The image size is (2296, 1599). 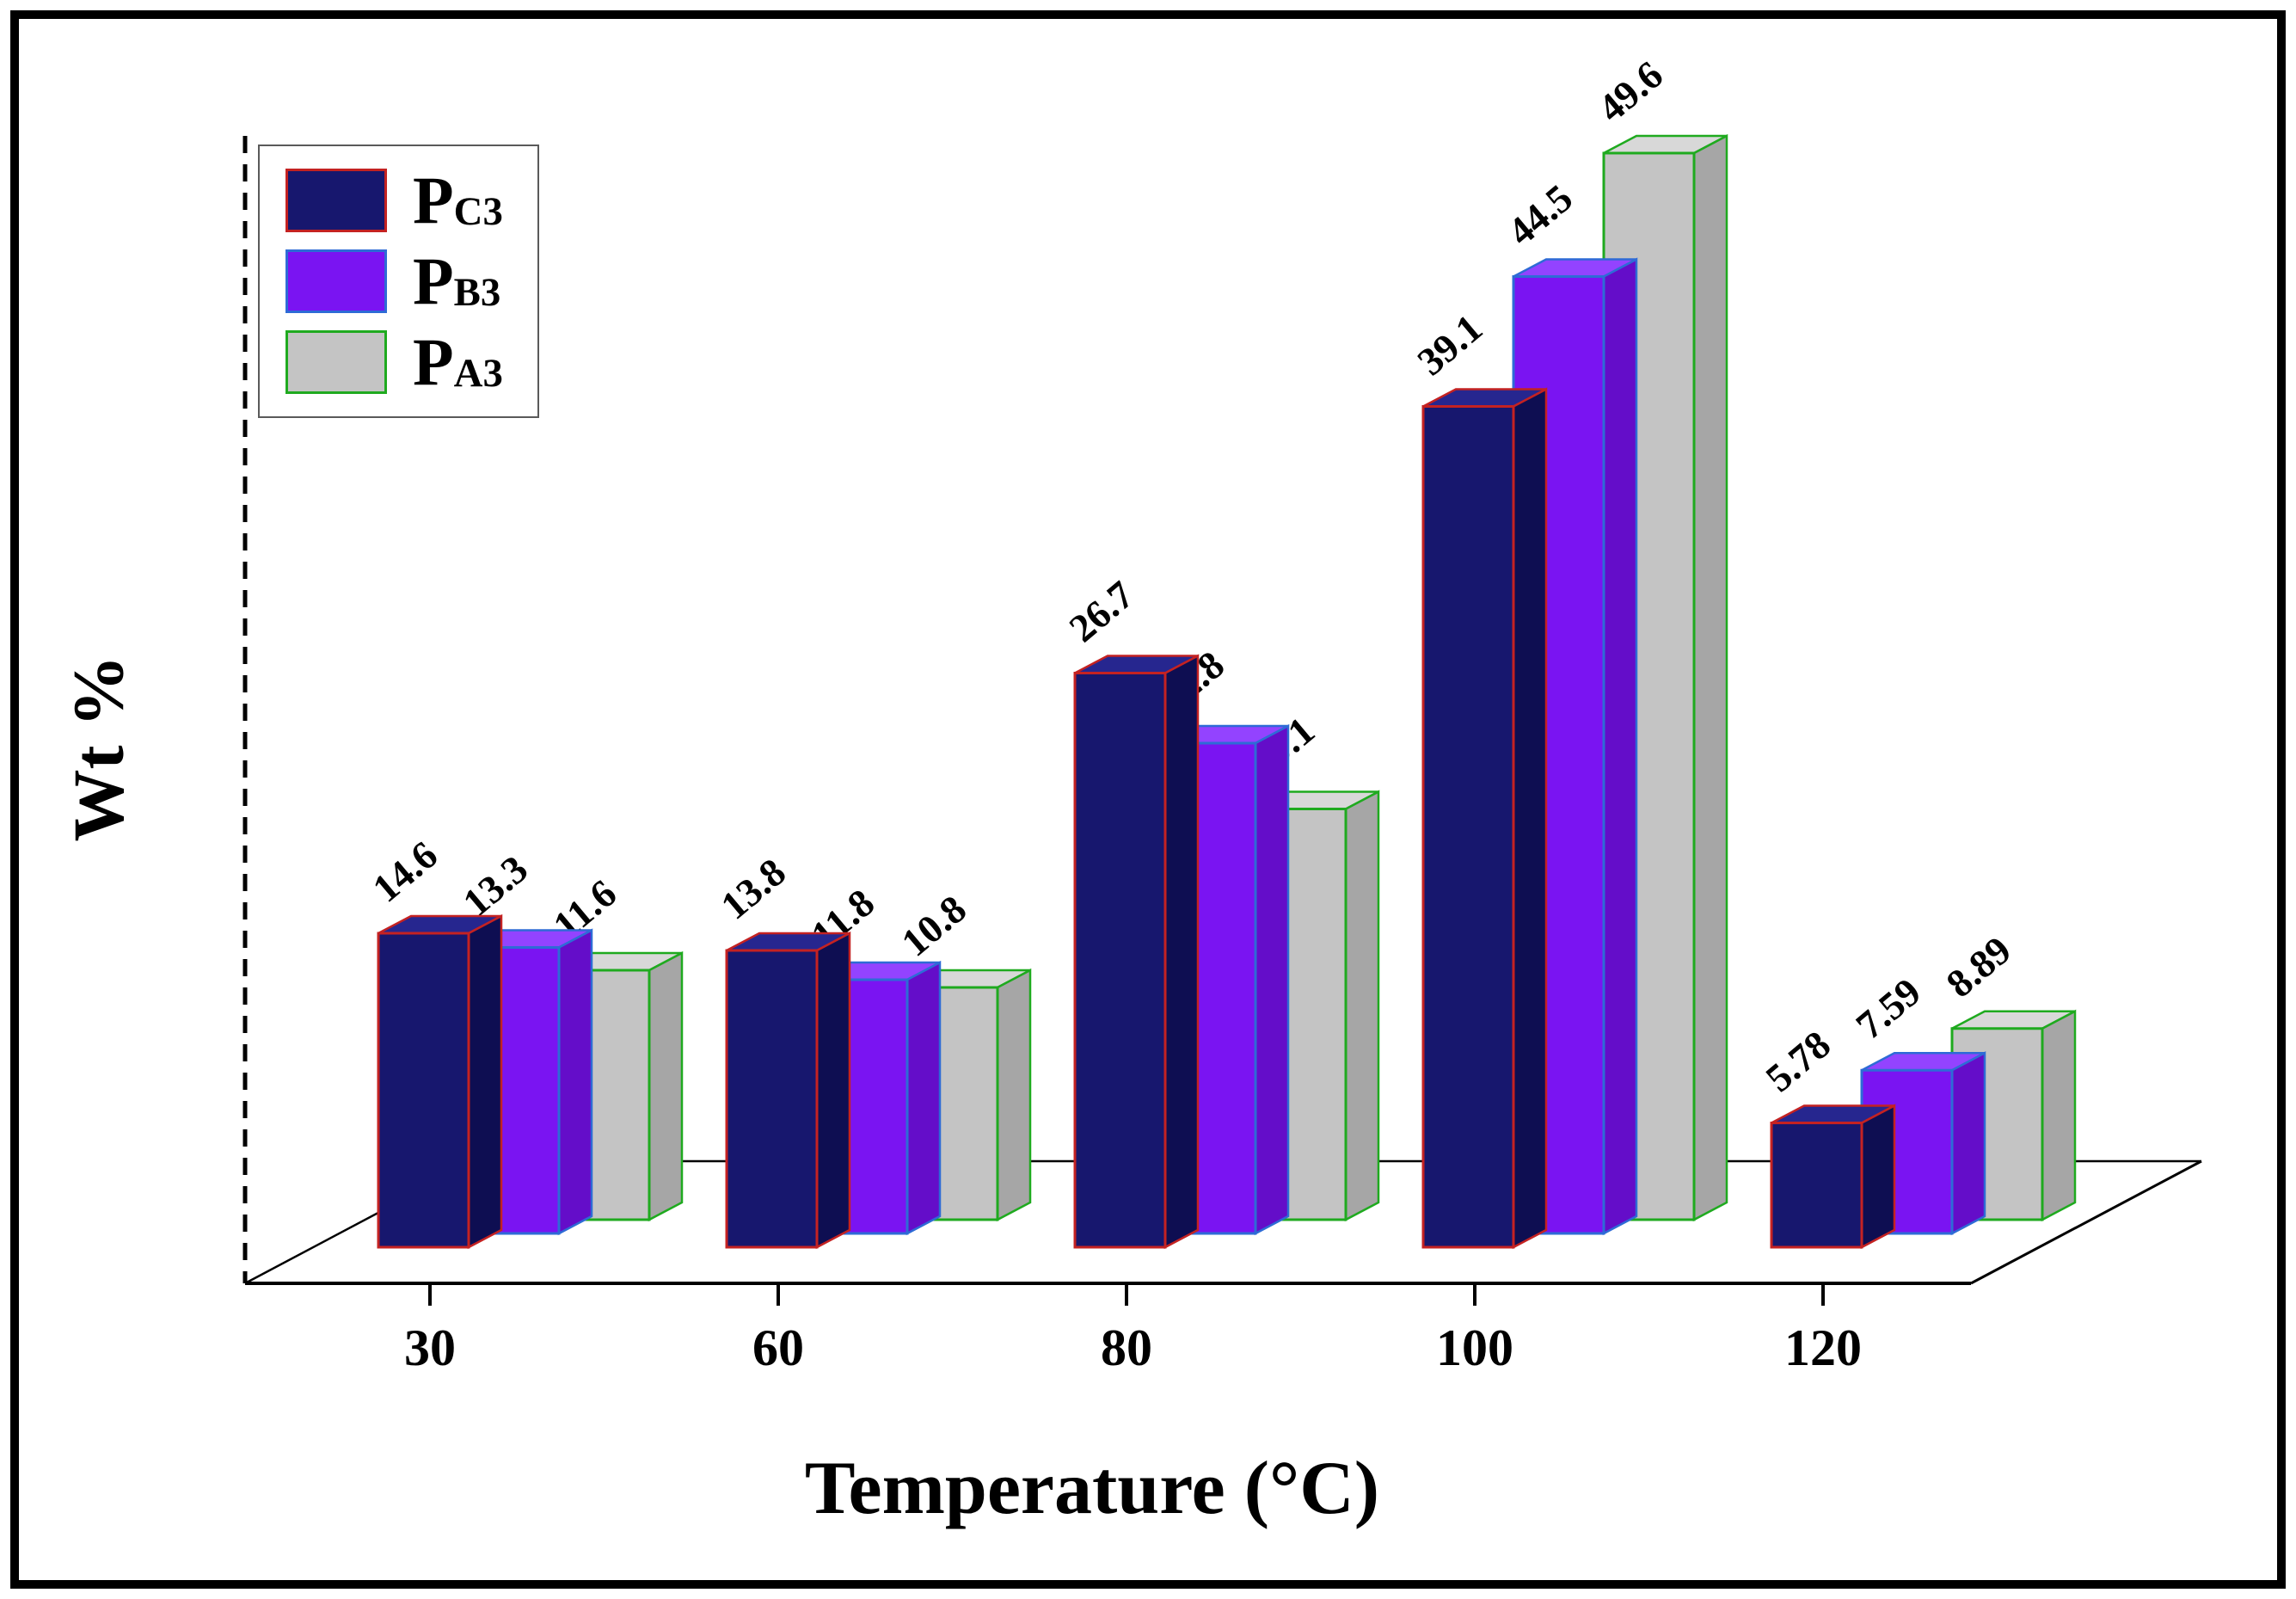 What do you see at coordinates (458, 200) in the screenshot?
I see `legend-label-pc3: PC3` at bounding box center [458, 200].